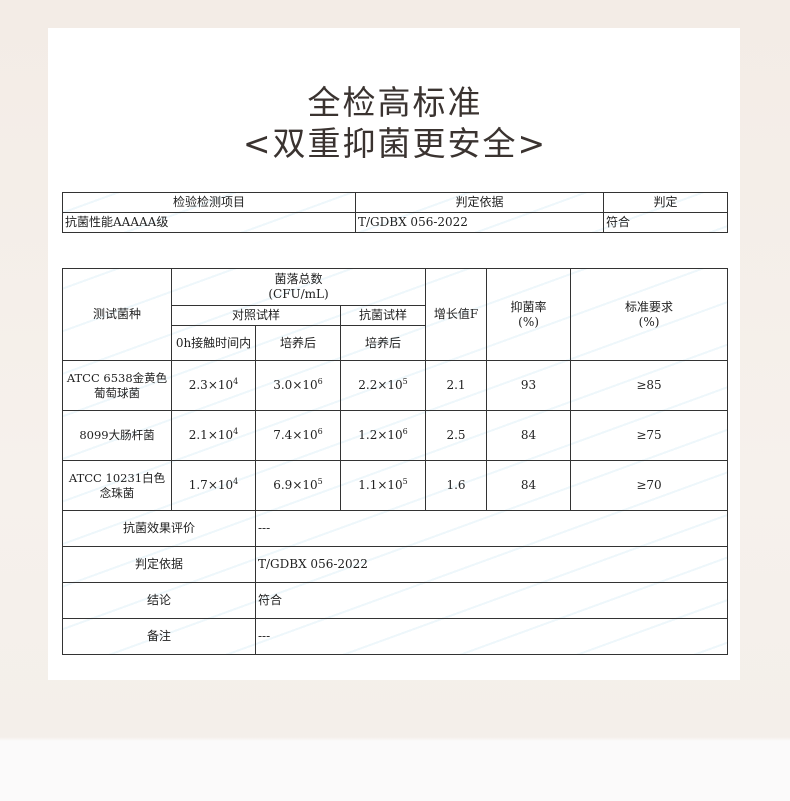  I want to click on cell-c1: 6.9×105, so click(298, 485).